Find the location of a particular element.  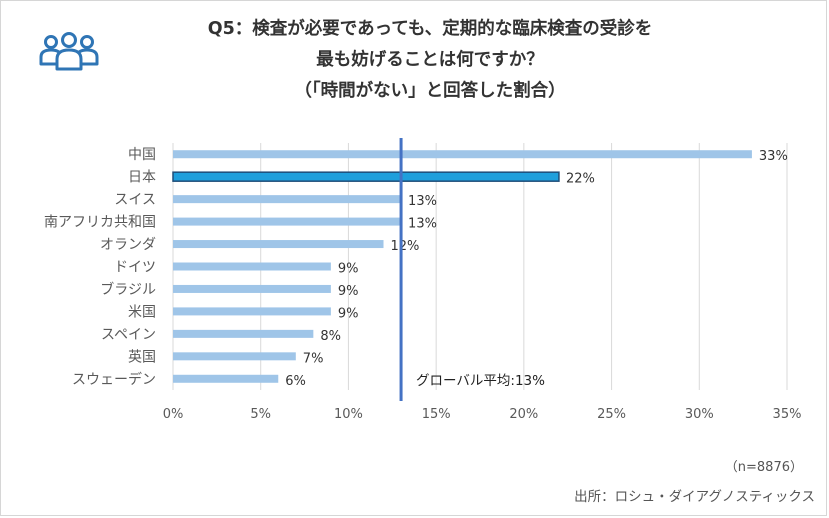

x-tick-label: 15% is located at coordinates (436, 414).